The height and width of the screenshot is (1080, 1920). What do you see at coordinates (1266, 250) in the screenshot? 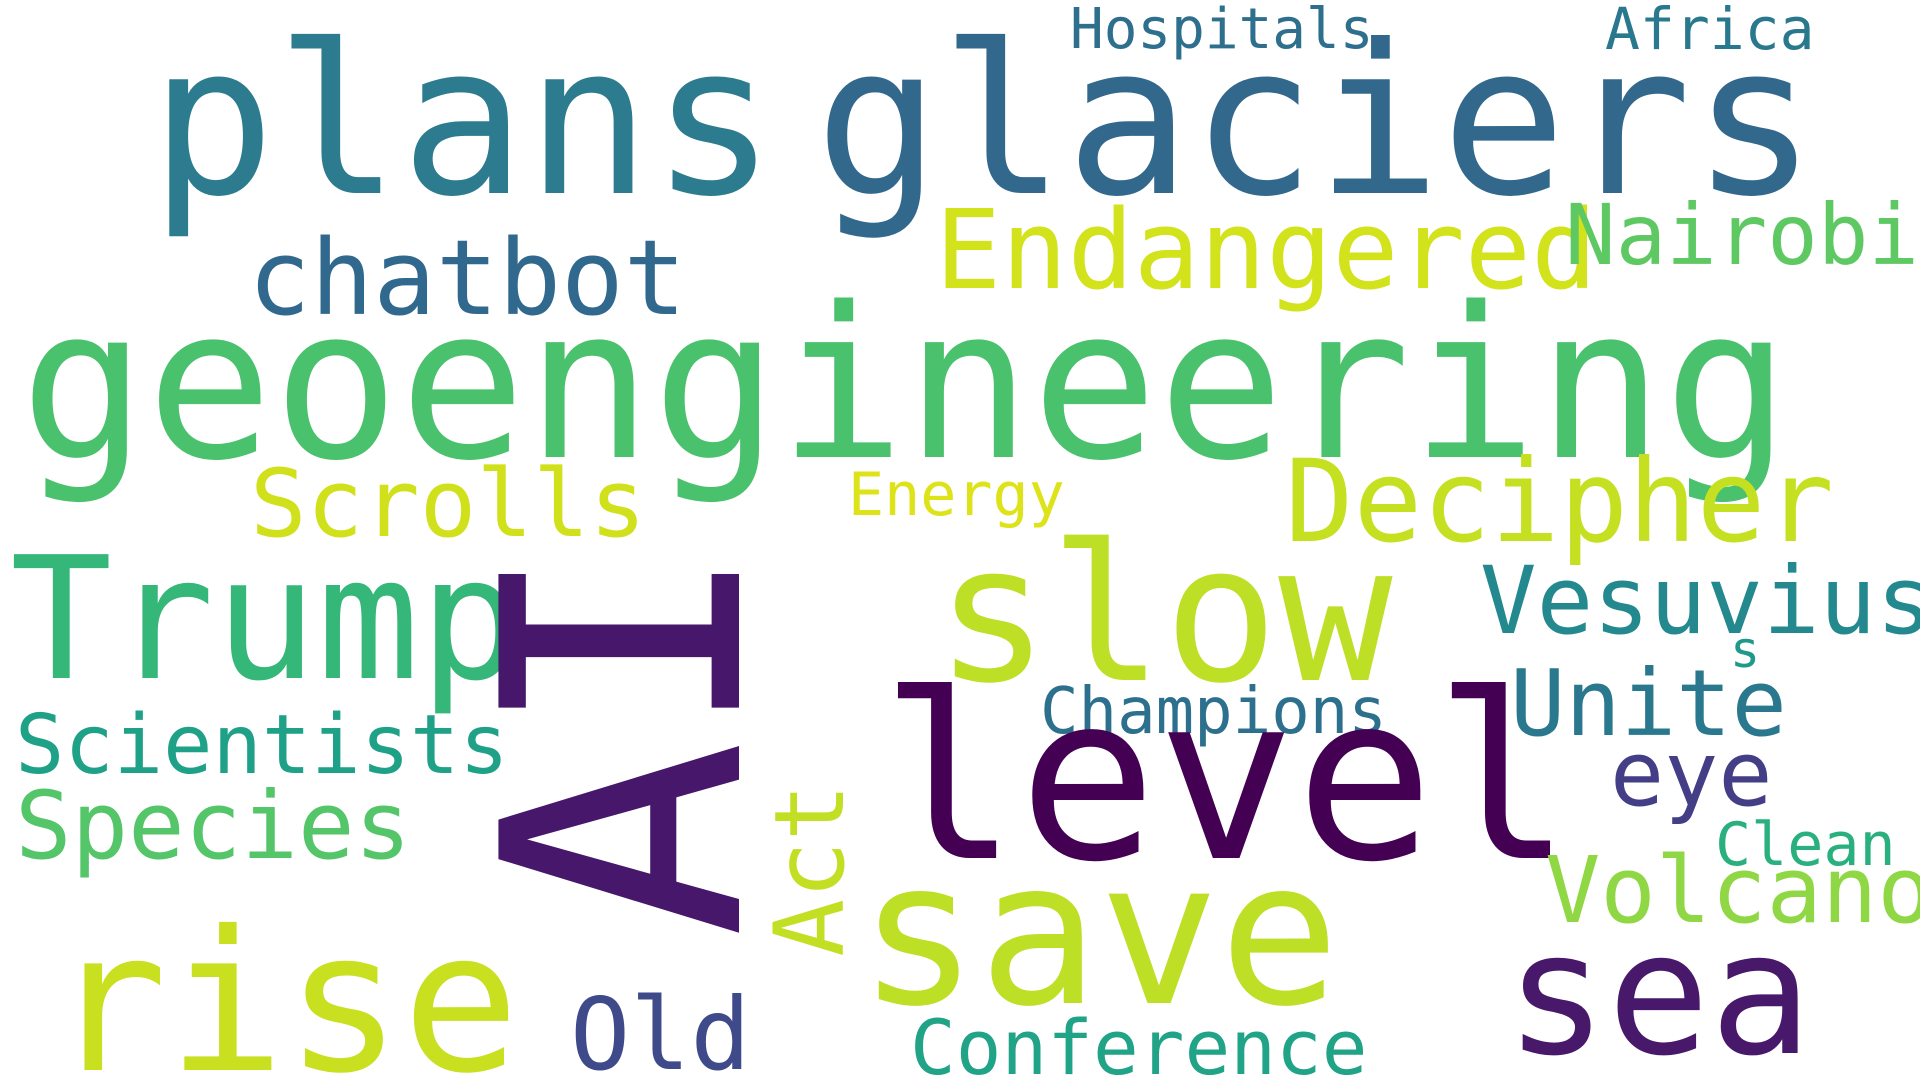
I see `word-endangered: Endangered` at bounding box center [1266, 250].